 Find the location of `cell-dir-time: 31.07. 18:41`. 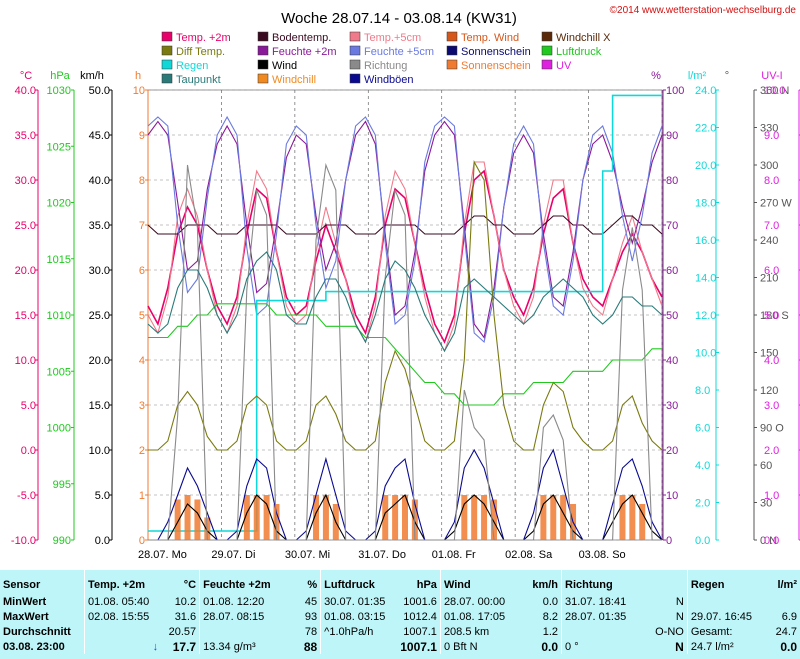

cell-dir-time: 31.07. 18:41 is located at coordinates (607, 601).